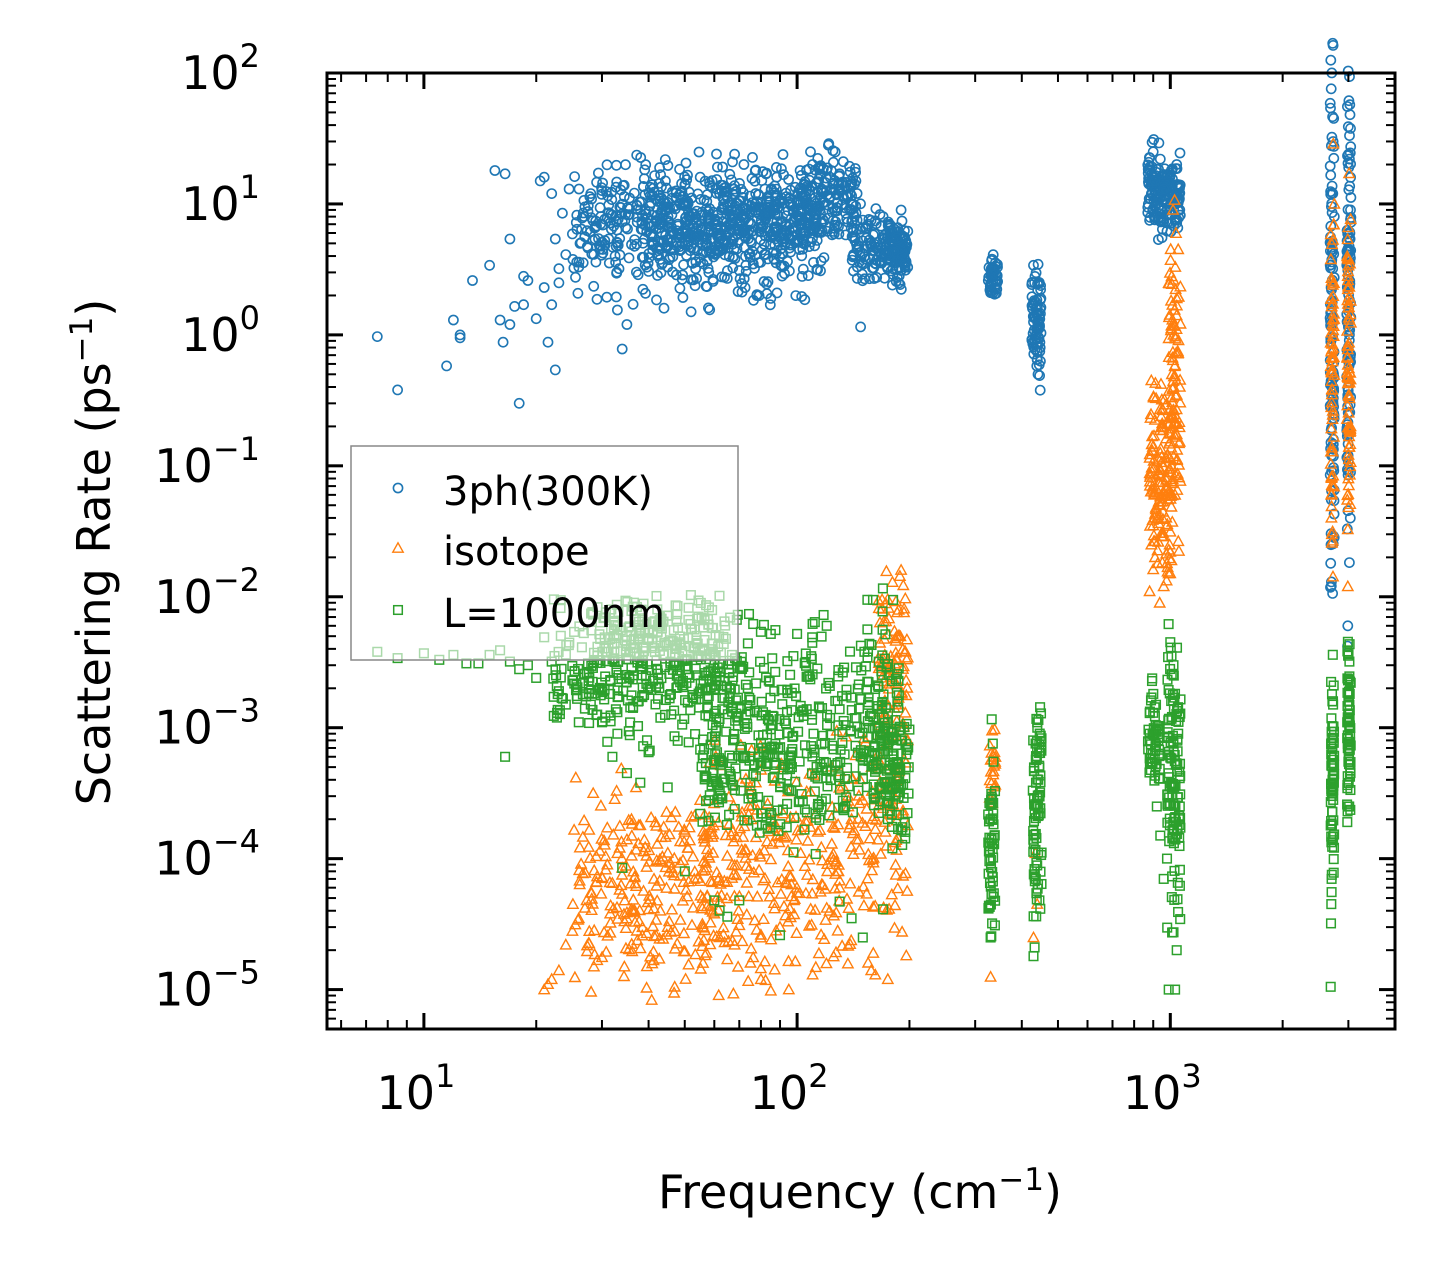 This screenshot has width=1455, height=1280. Describe the element at coordinates (207, 854) in the screenshot. I see `y-tick-label: 10⁻⁴` at that location.